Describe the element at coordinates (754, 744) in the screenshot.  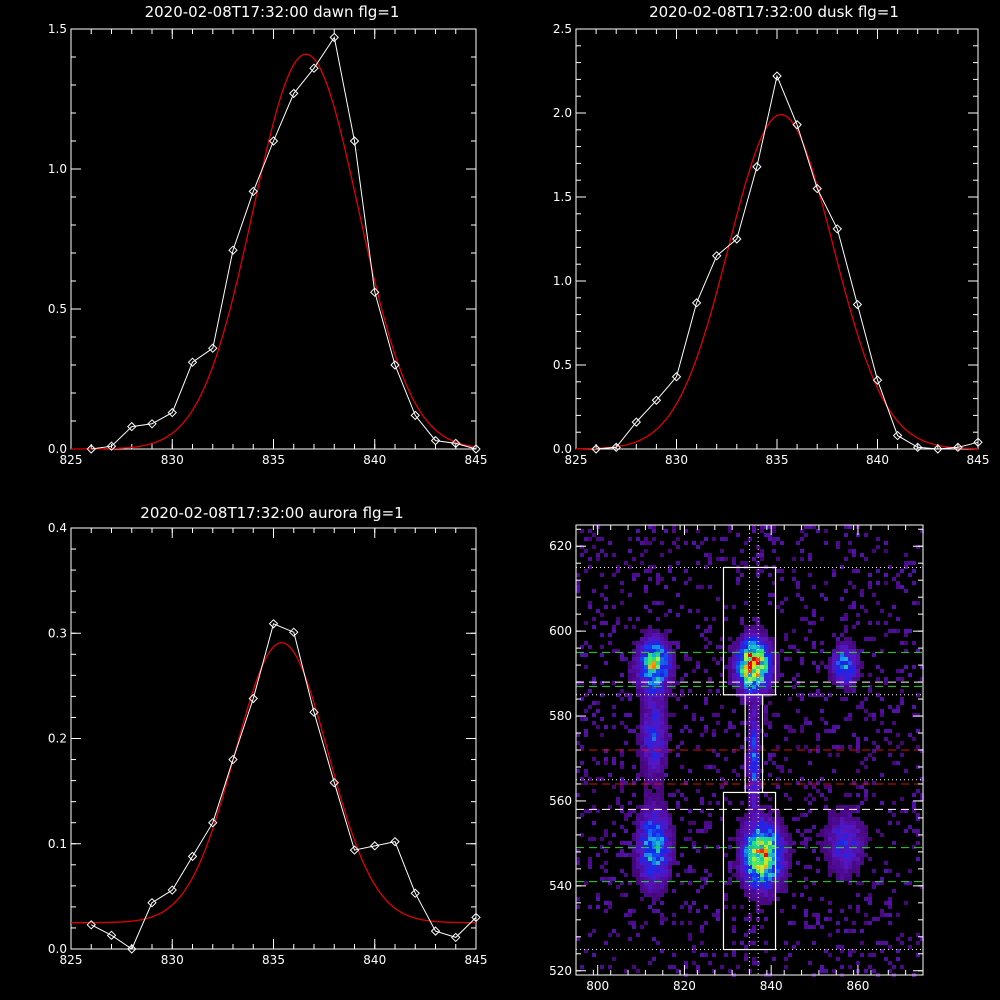
I see `region-box` at that location.